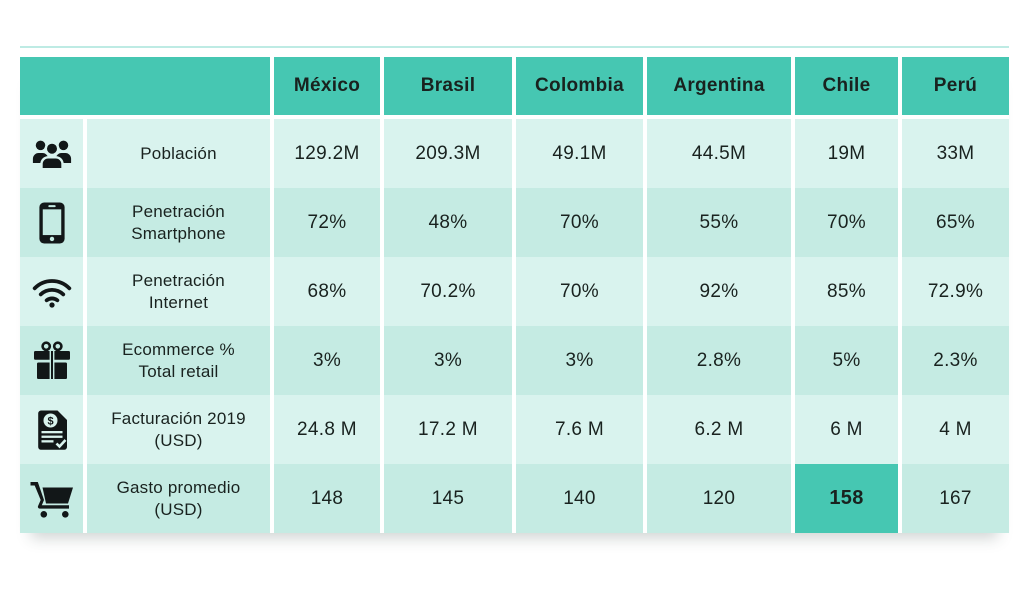 The height and width of the screenshot is (599, 1024). What do you see at coordinates (327, 153) in the screenshot?
I see `value-poblacion-mexico: 129.2M` at bounding box center [327, 153].